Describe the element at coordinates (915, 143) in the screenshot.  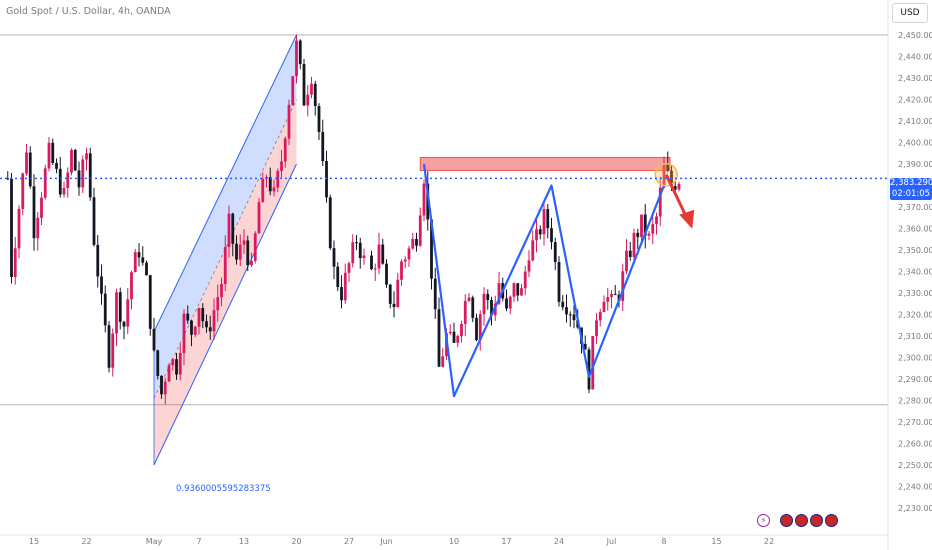
I see `price-tick-label: 2,400.000` at that location.